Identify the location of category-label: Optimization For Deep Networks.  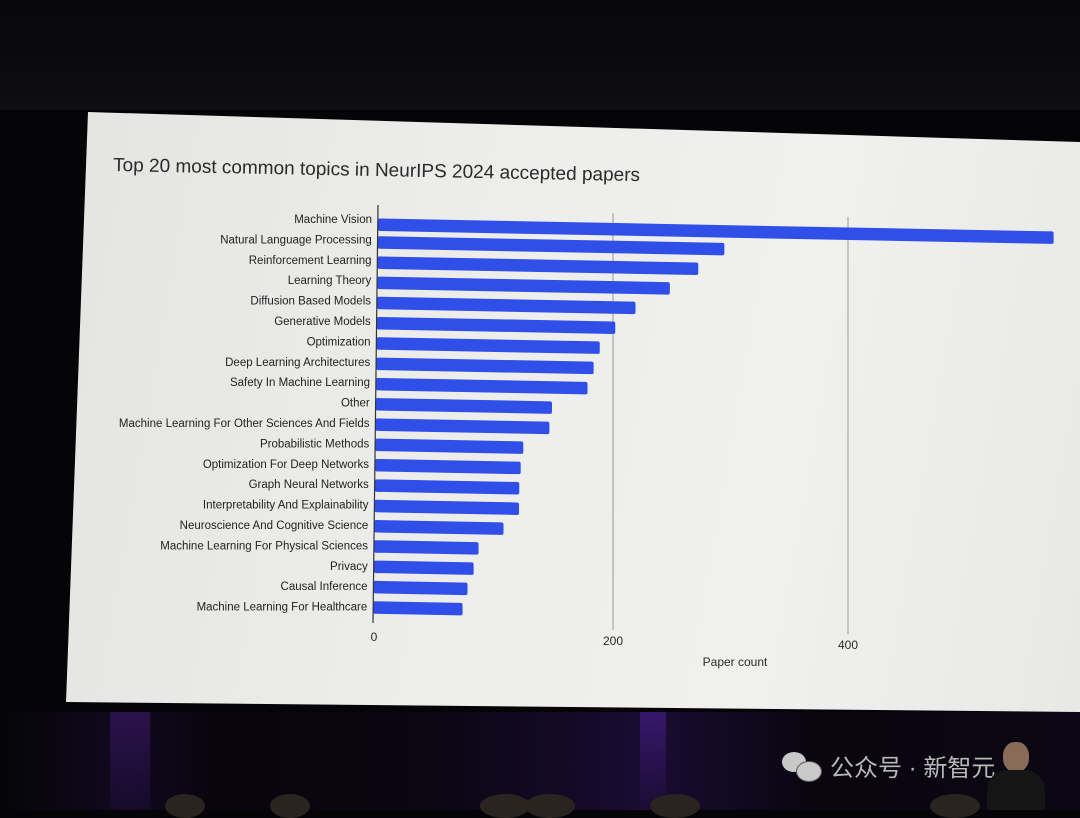
(286, 465).